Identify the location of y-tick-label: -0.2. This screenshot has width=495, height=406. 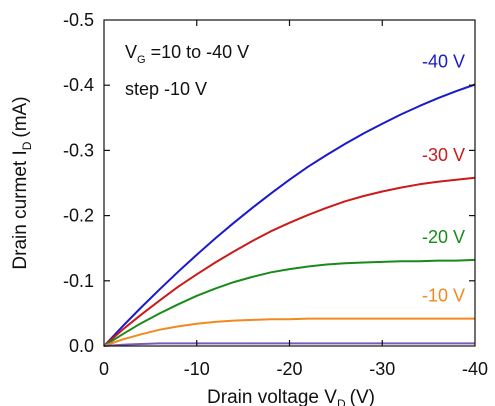
(78, 216).